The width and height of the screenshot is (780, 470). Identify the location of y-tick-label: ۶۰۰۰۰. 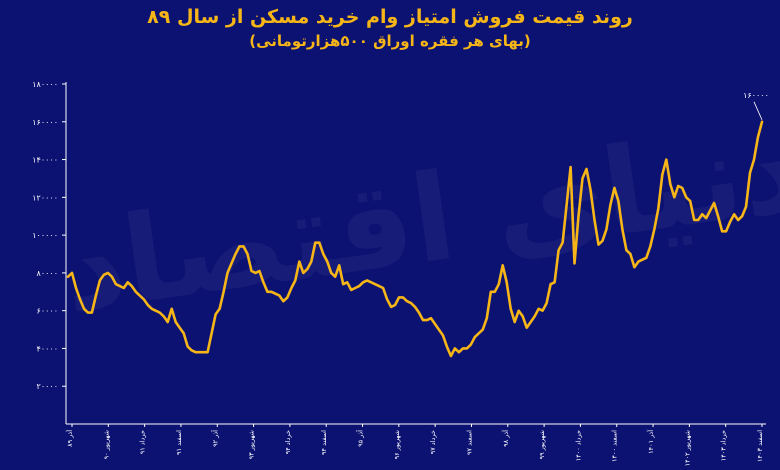
(47, 311).